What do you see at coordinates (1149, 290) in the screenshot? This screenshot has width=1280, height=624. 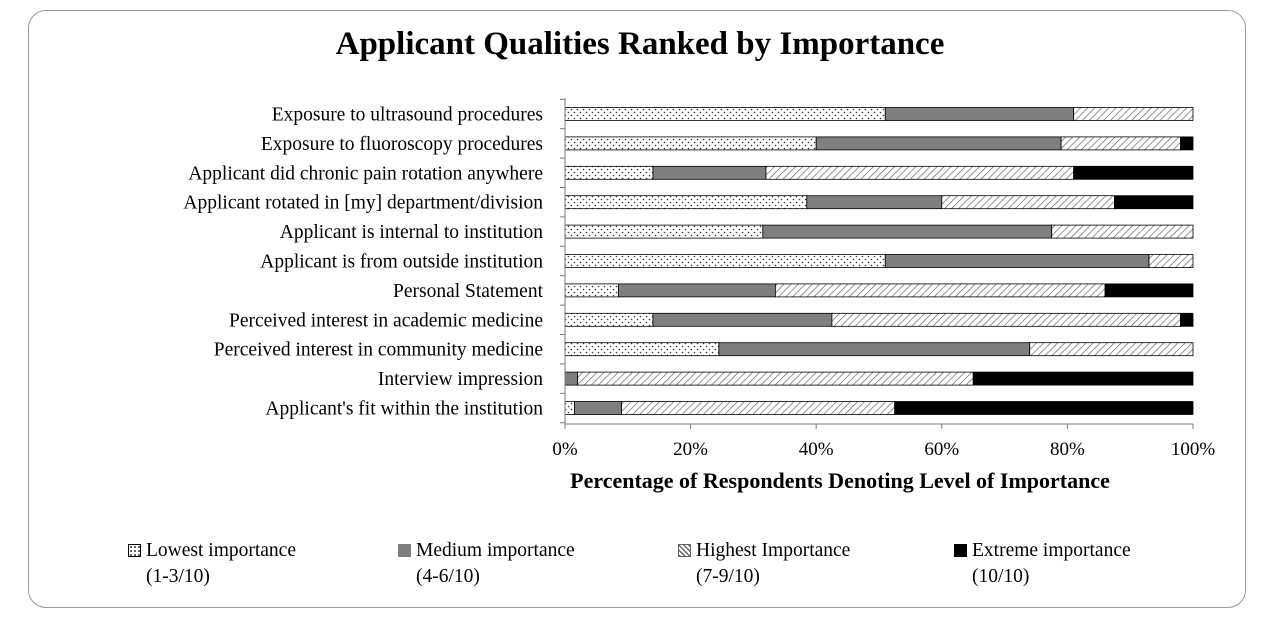 I see `bar-segment-extreme-importance-personal-statement` at bounding box center [1149, 290].